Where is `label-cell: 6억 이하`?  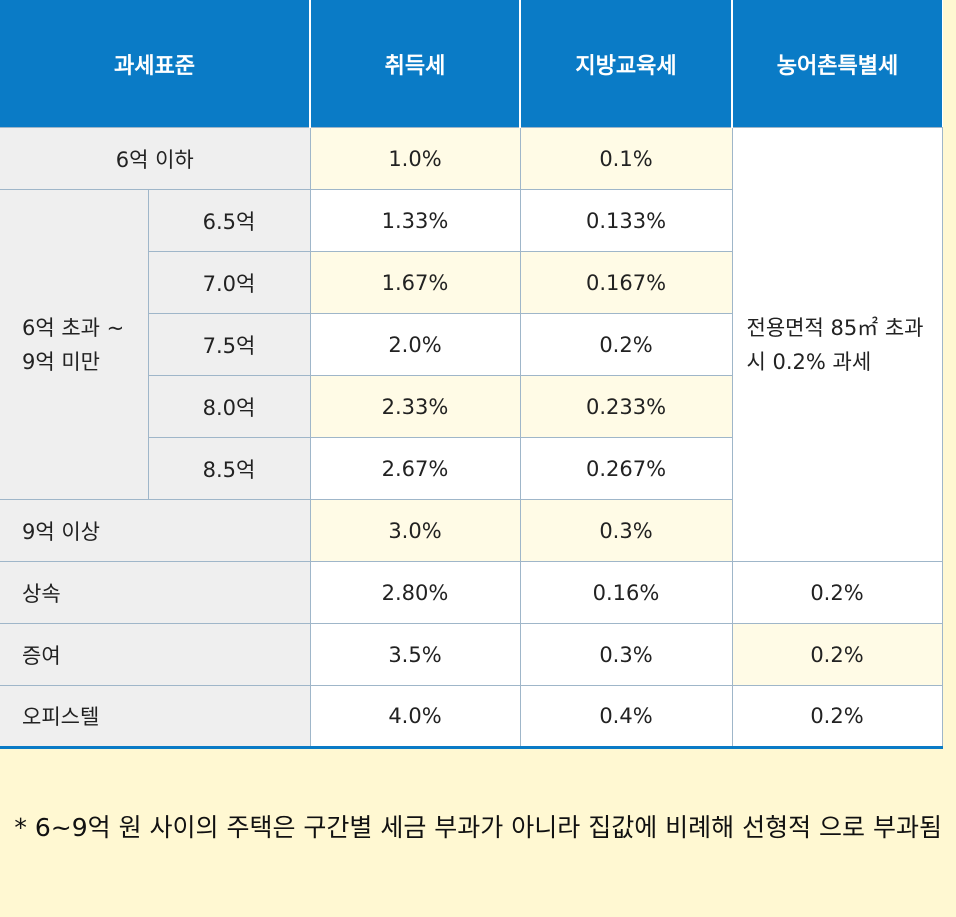
label-cell: 6억 이하 is located at coordinates (155, 158).